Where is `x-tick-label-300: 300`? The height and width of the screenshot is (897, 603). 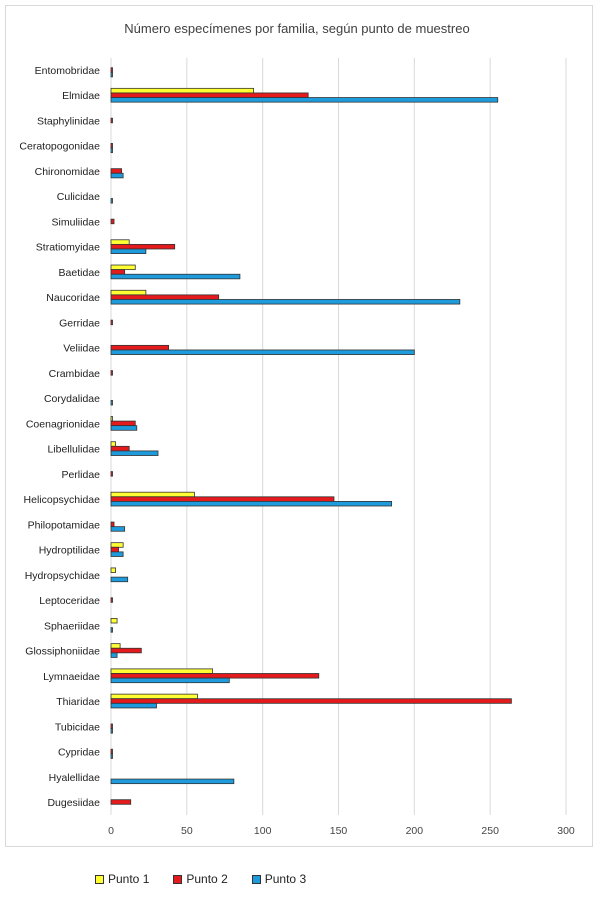 x-tick-label-300: 300 is located at coordinates (566, 831).